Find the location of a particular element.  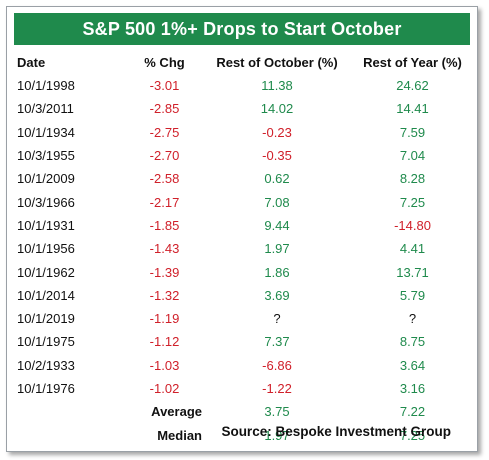

date-cell: 10/1/1998 is located at coordinates (46, 86).